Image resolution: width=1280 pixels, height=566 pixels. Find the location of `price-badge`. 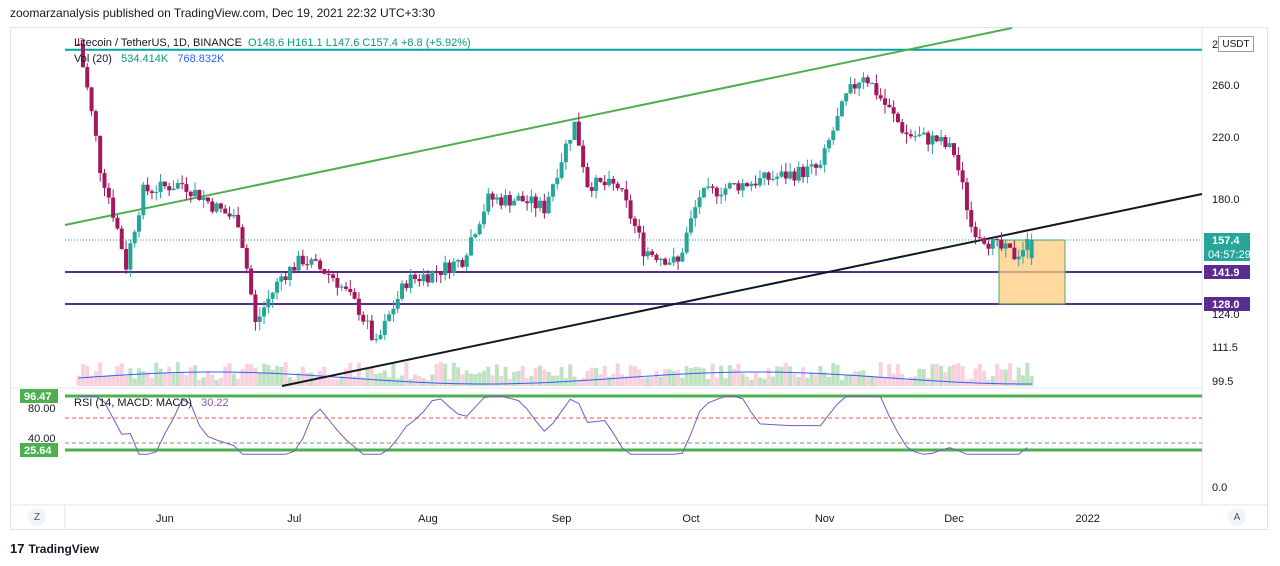

price-badge is located at coordinates (1227, 272).